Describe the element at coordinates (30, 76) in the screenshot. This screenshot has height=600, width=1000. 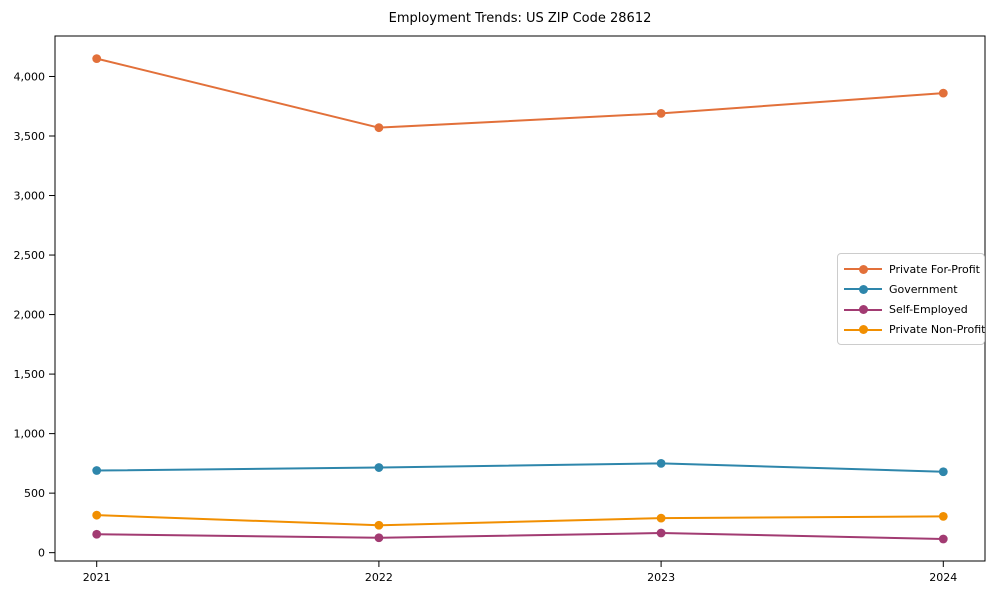
I see `y-tick-label: 4,000` at that location.